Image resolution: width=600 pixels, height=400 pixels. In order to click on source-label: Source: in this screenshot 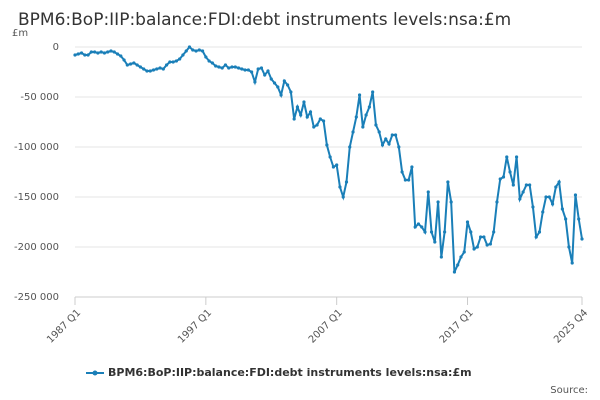, I will do `click(569, 390)`.